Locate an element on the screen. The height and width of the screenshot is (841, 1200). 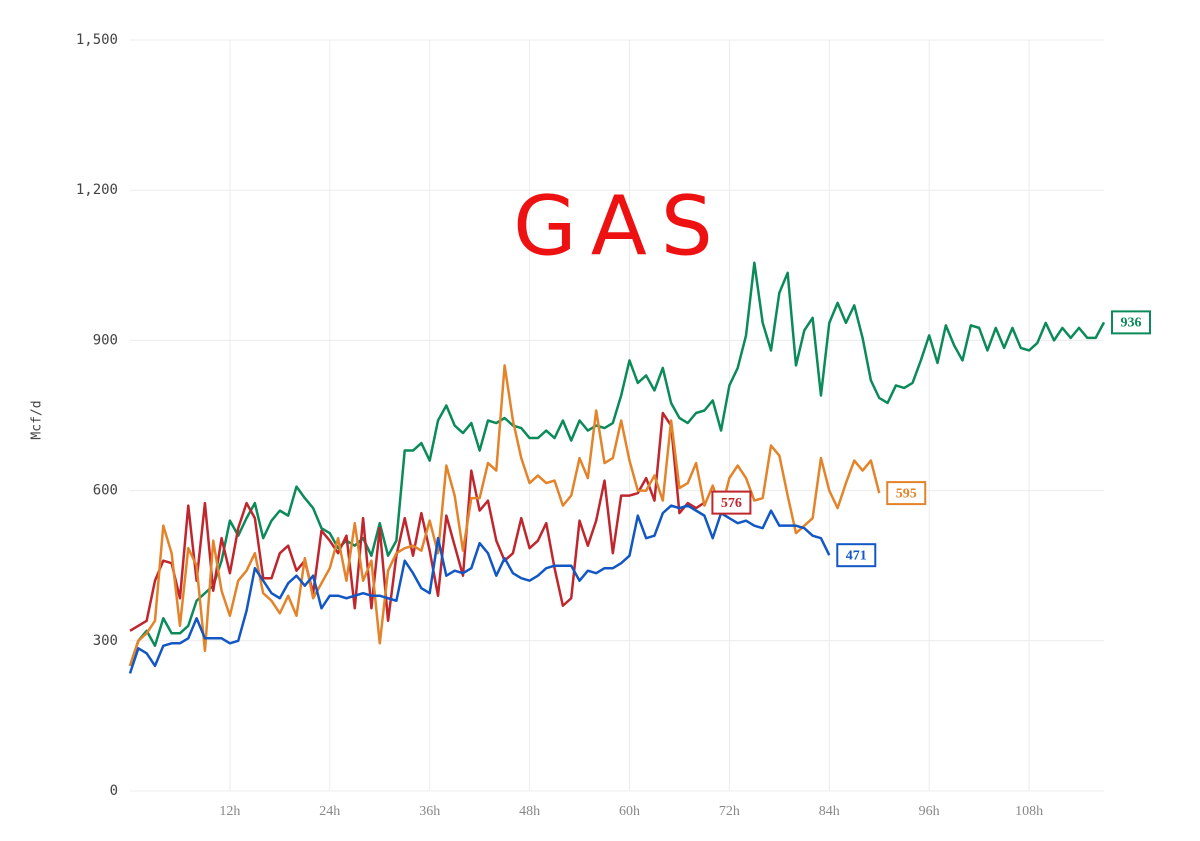
x-tick-label: 36h is located at coordinates (429, 811).